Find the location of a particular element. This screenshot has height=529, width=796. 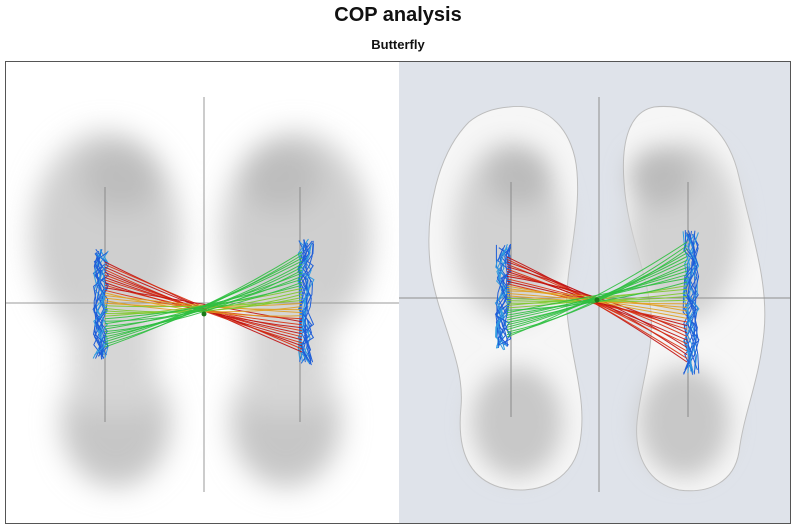

right-foot-midfoot is located at coordinates (288, 357).